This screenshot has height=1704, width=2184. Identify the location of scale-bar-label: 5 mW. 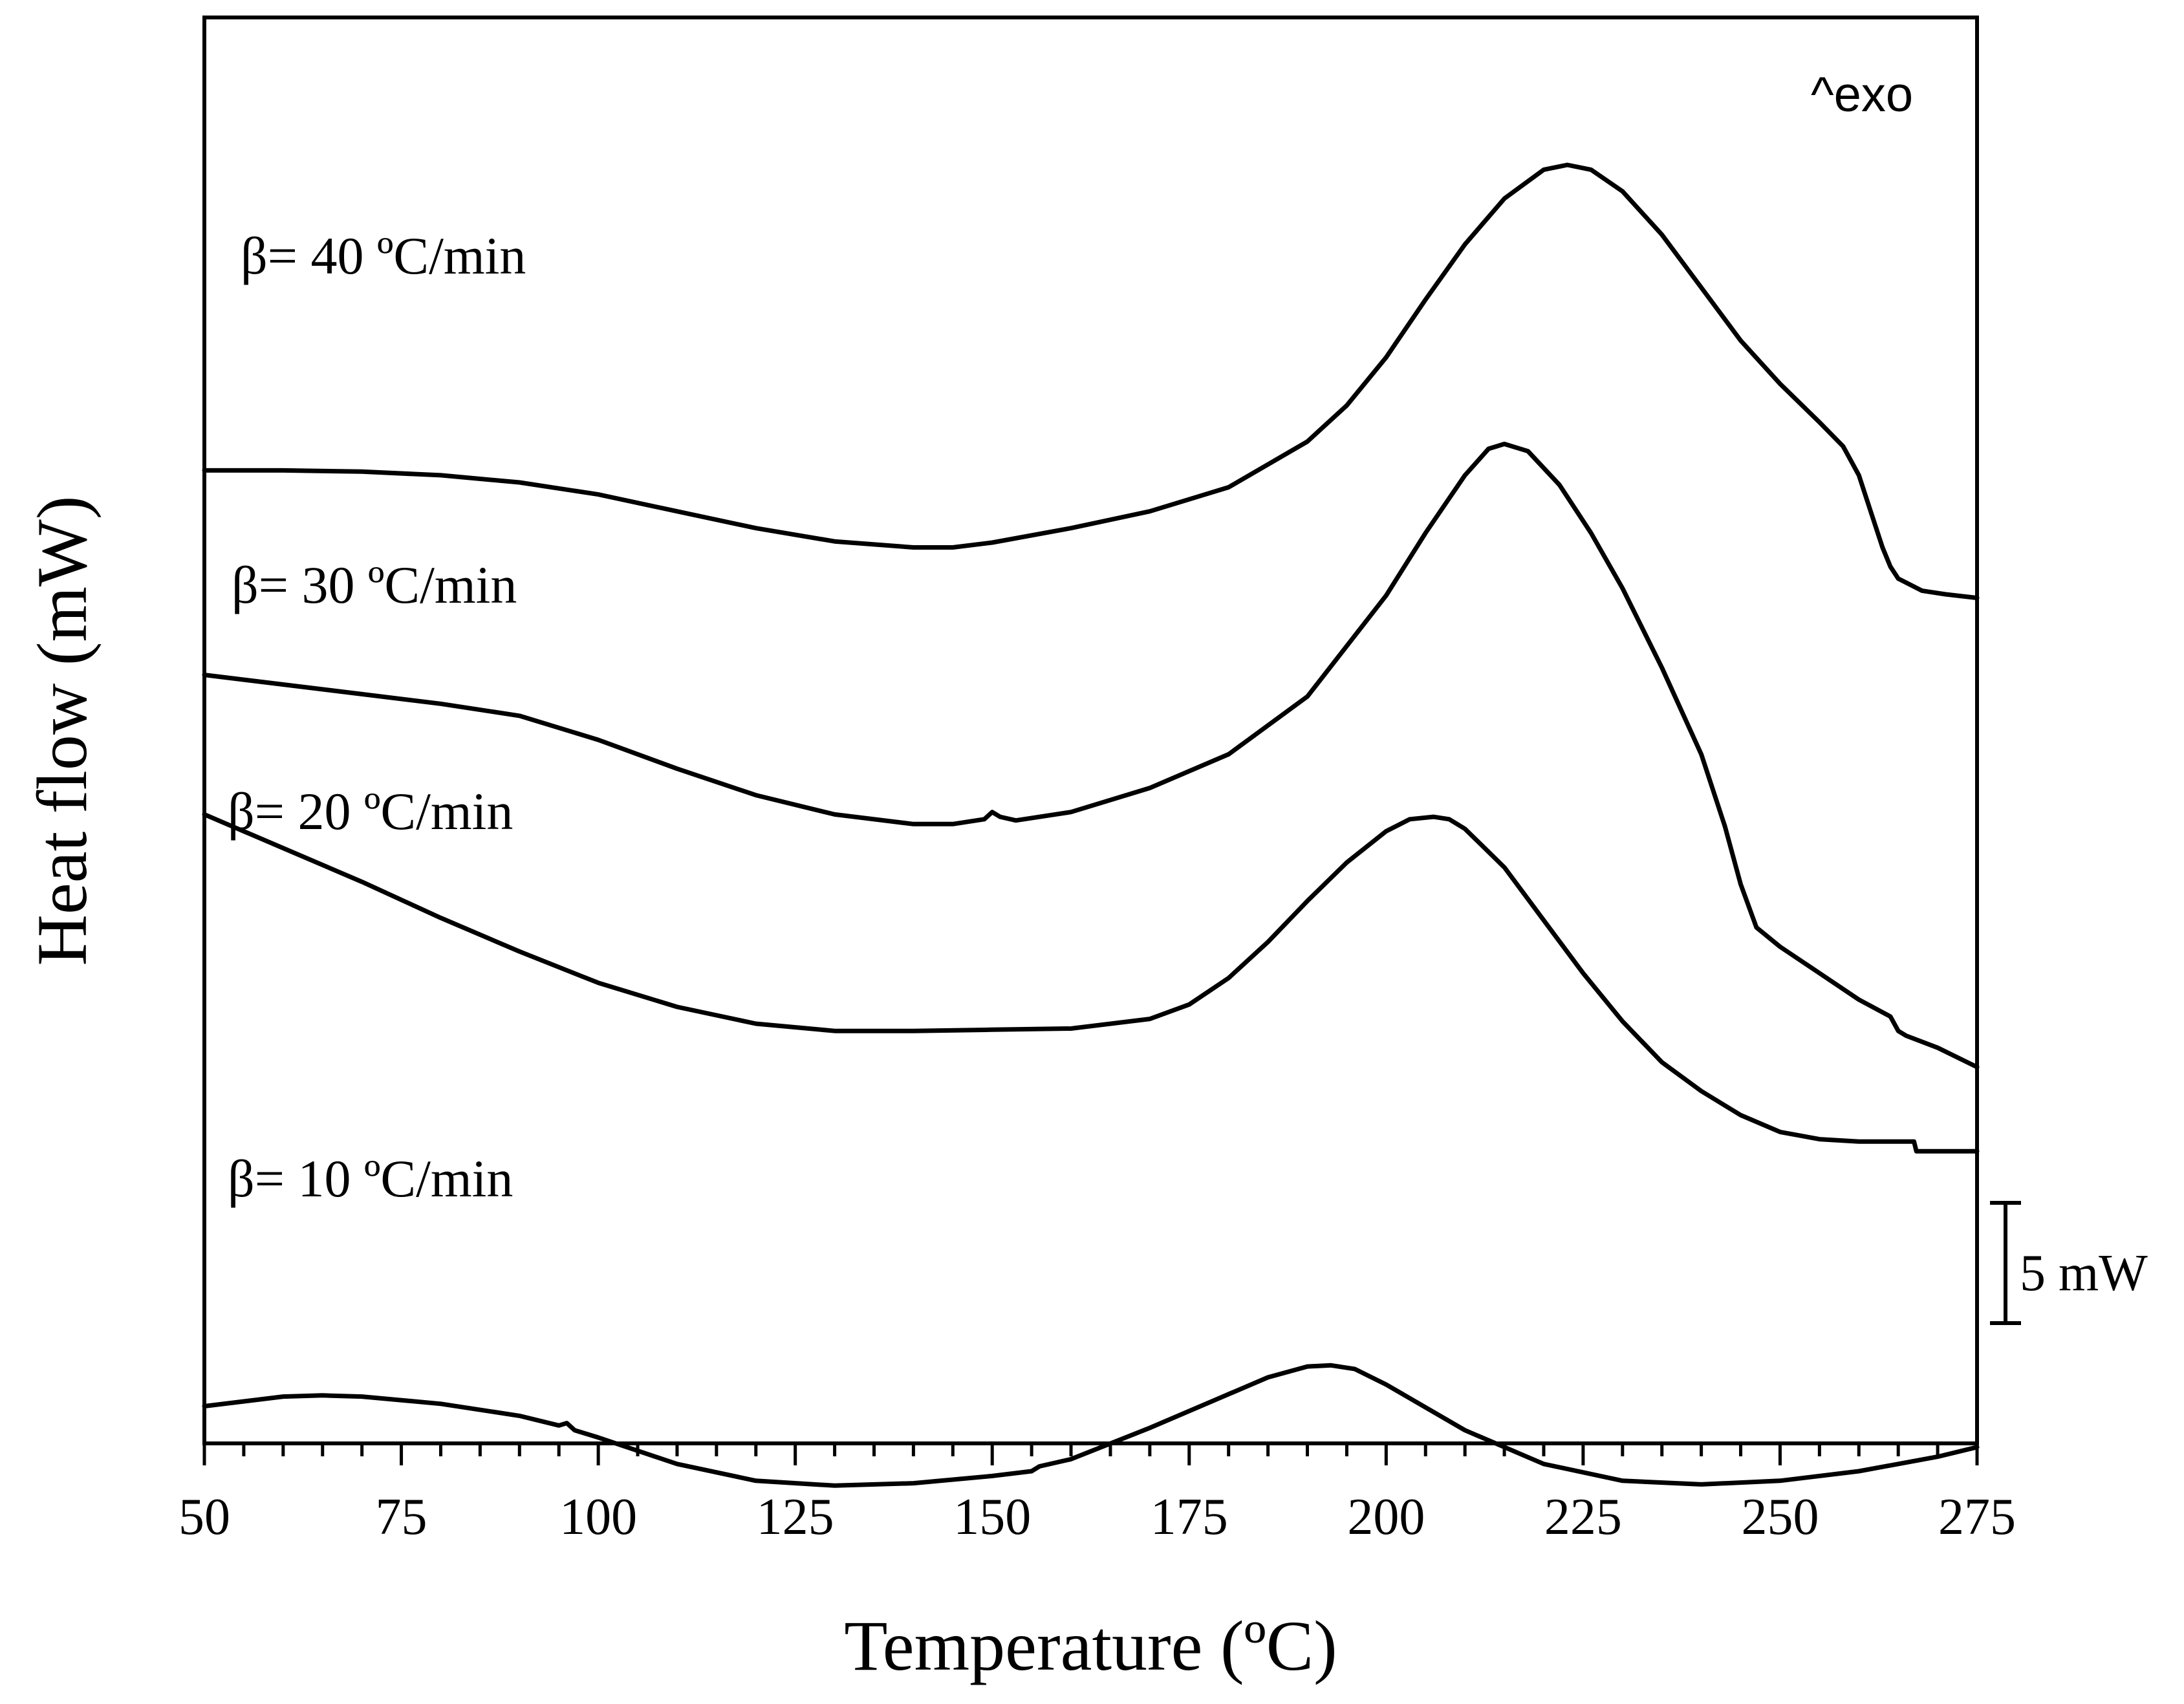
(2084, 1273).